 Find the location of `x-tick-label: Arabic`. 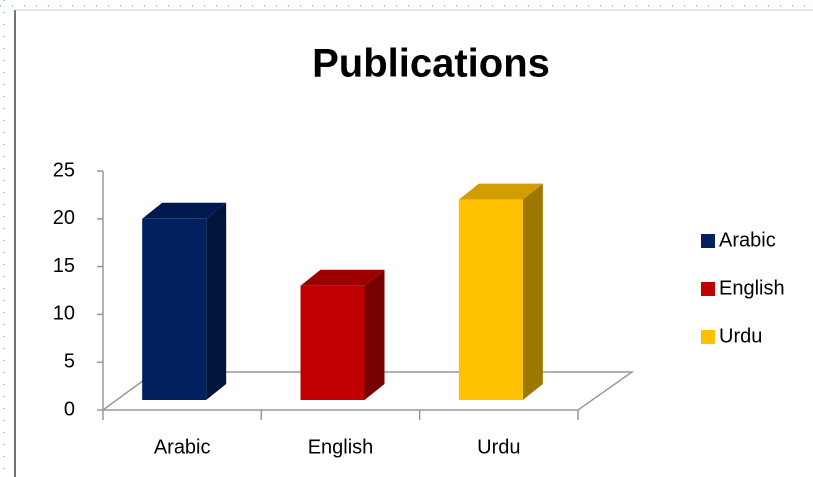

x-tick-label: Arabic is located at coordinates (182, 447).